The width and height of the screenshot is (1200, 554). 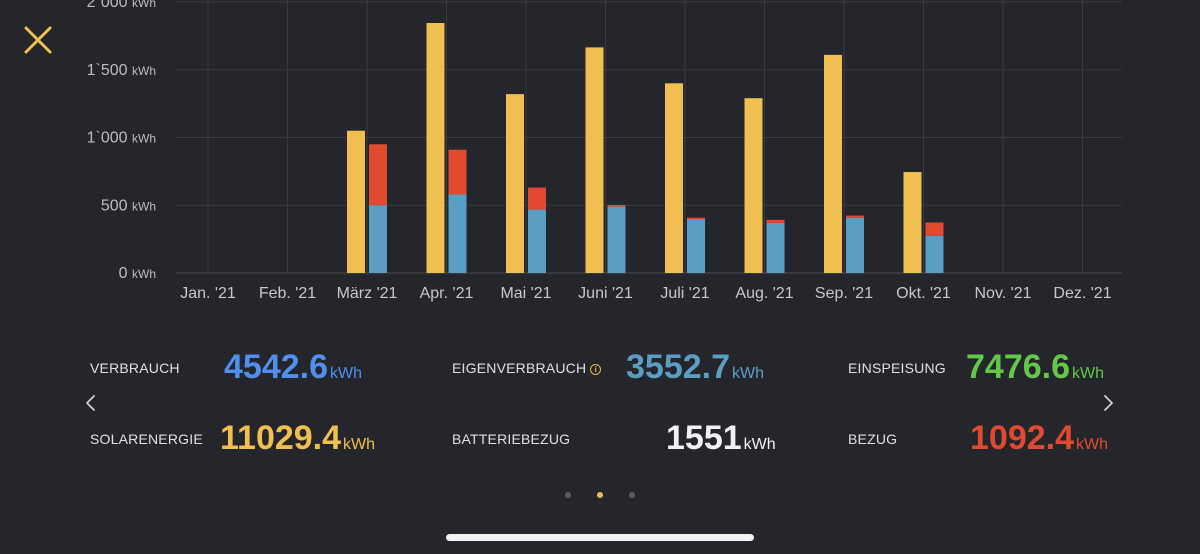 What do you see at coordinates (600, 537) in the screenshot?
I see `home-indicator` at bounding box center [600, 537].